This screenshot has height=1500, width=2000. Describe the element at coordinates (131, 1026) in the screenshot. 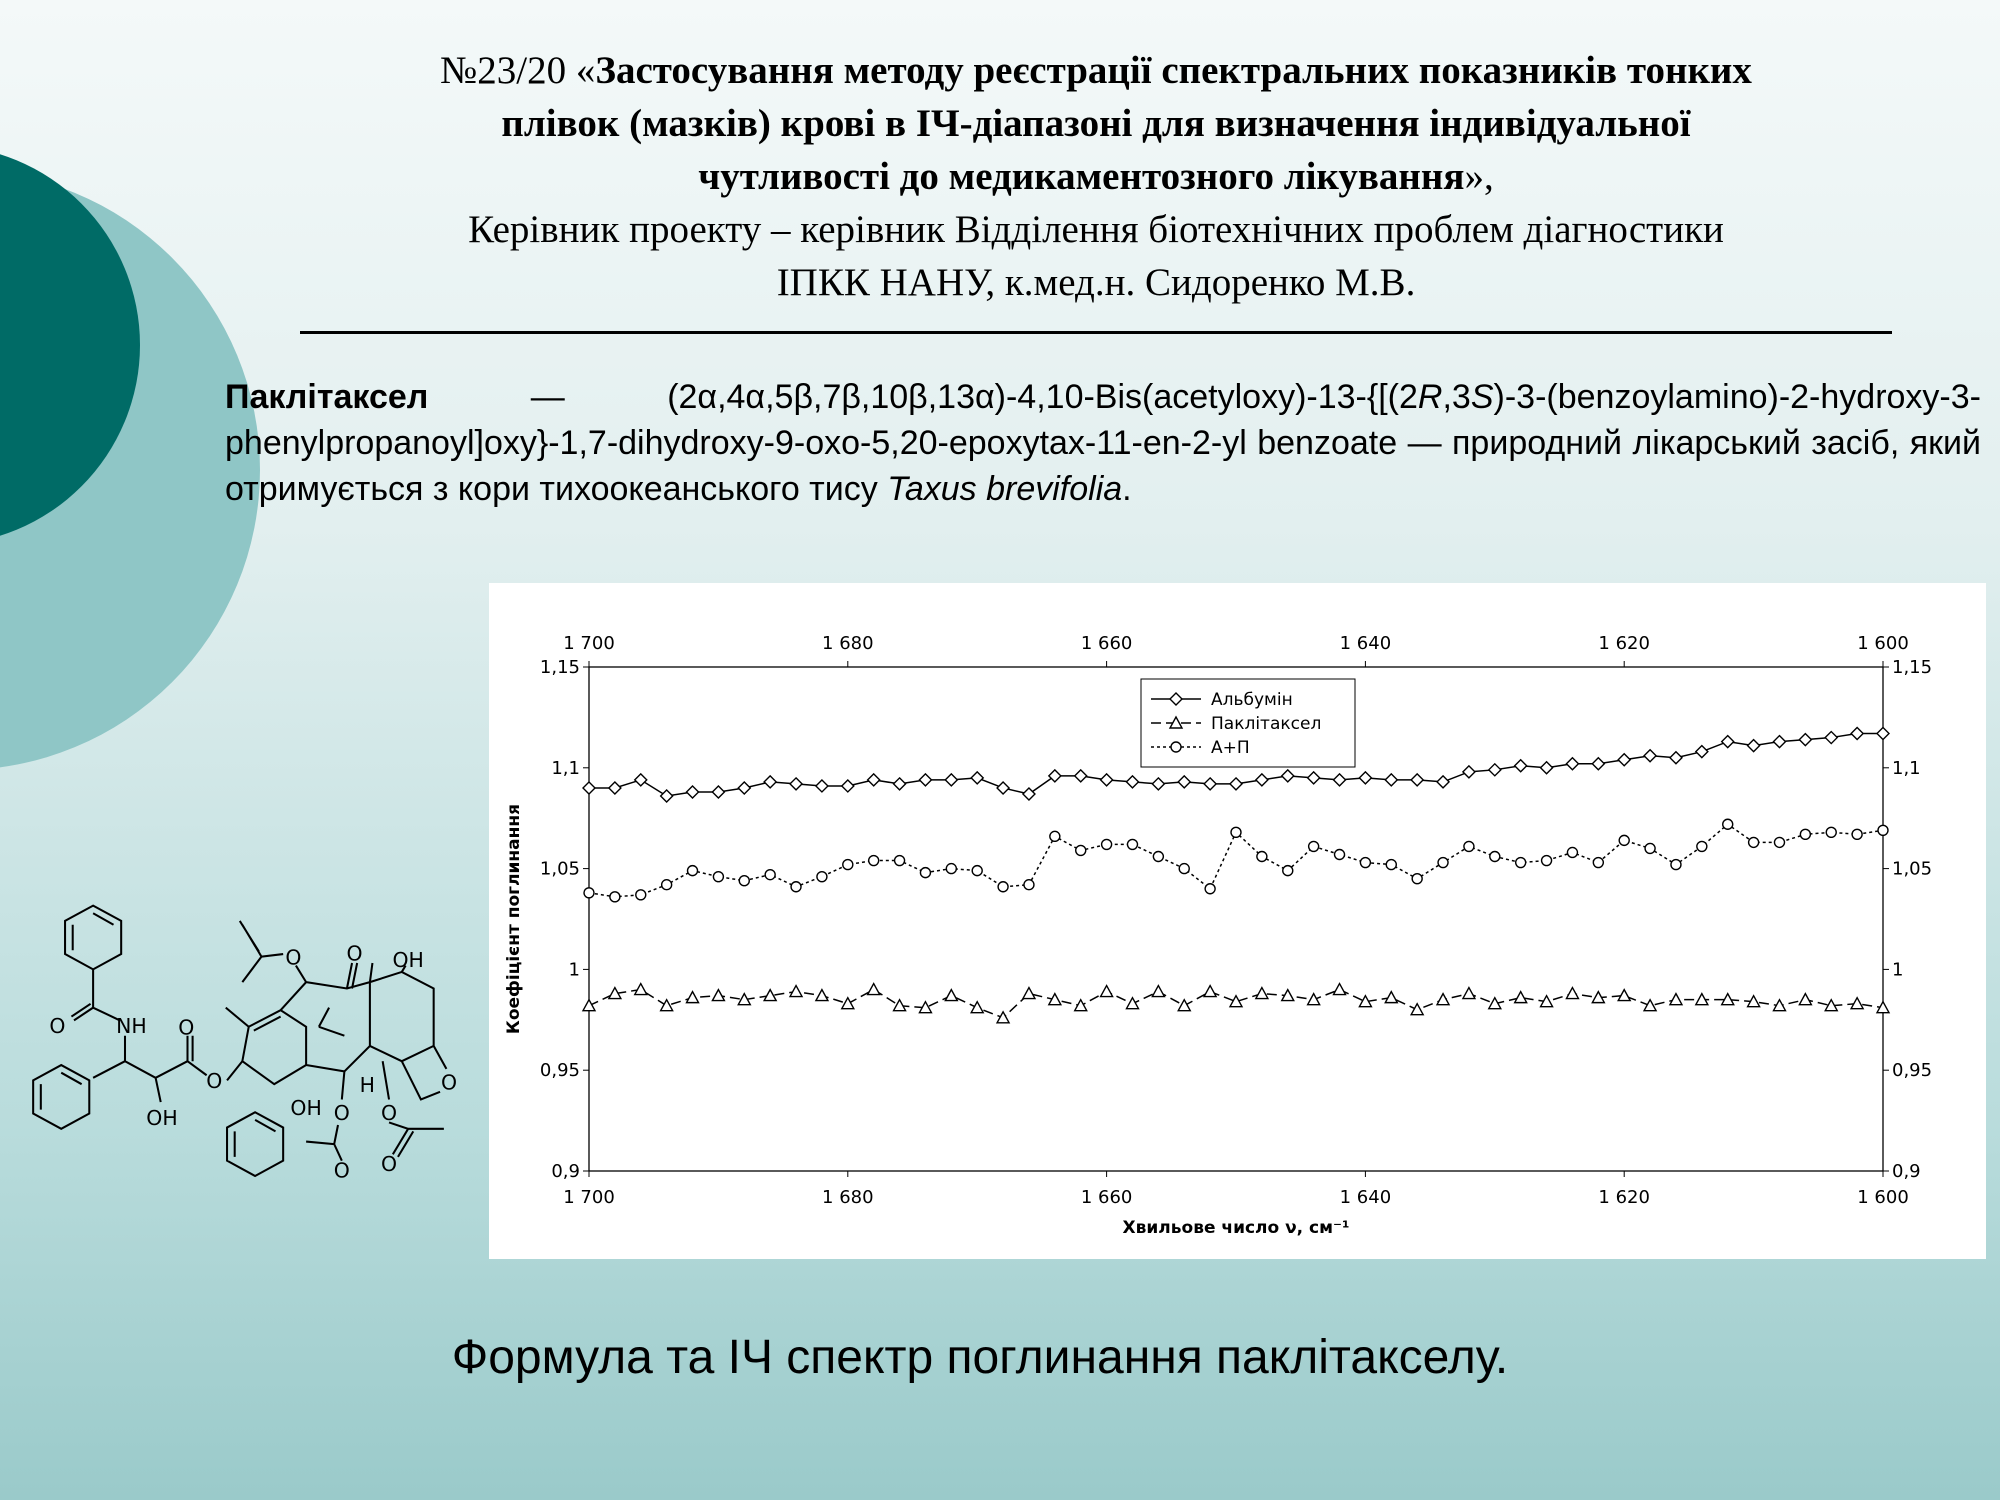

I see `atom-label: NH` at that location.